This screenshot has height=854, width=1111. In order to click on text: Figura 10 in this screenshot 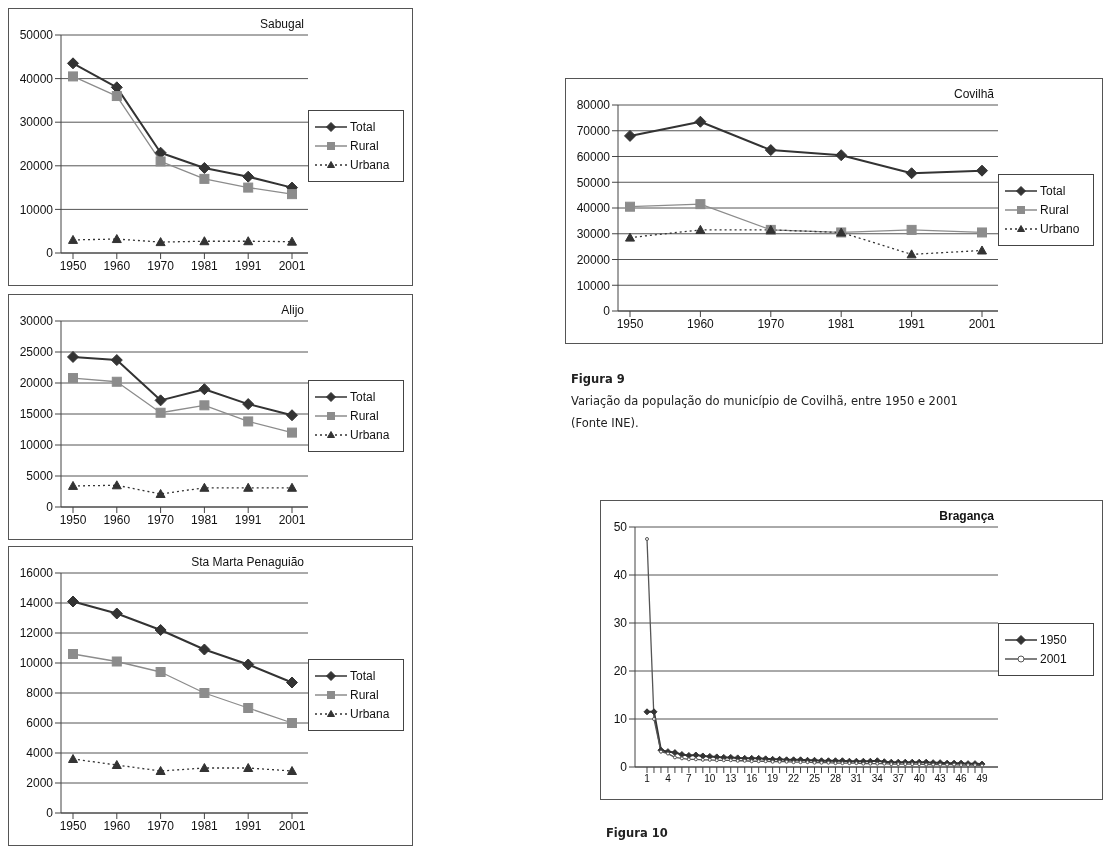, I will do `click(637, 833)`.